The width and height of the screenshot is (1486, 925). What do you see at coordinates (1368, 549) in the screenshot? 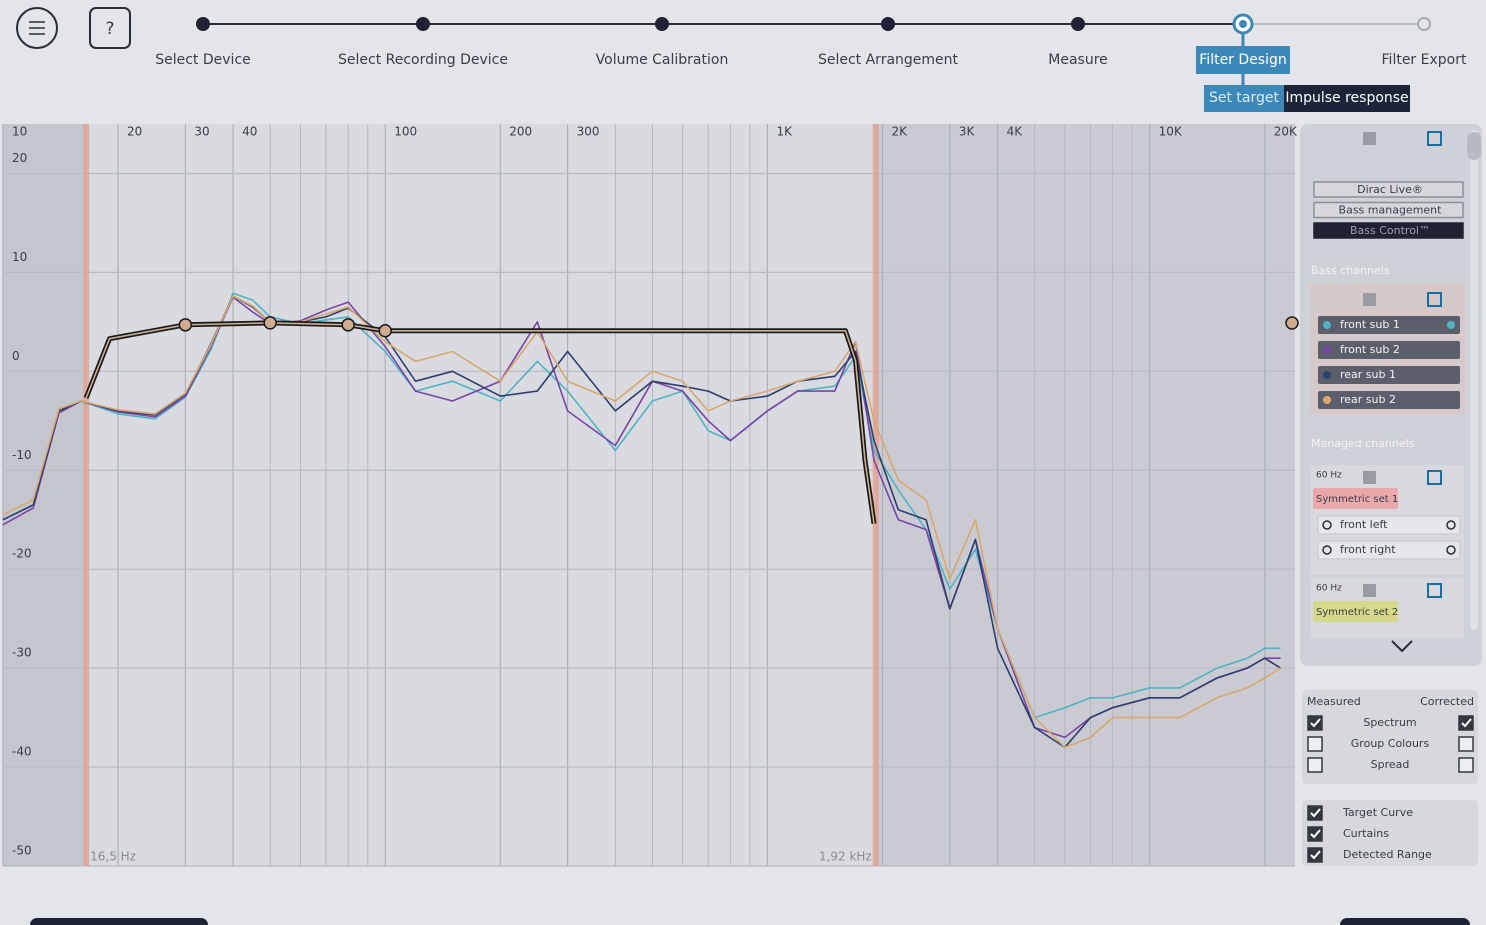
I see `channel-label: front right` at bounding box center [1368, 549].